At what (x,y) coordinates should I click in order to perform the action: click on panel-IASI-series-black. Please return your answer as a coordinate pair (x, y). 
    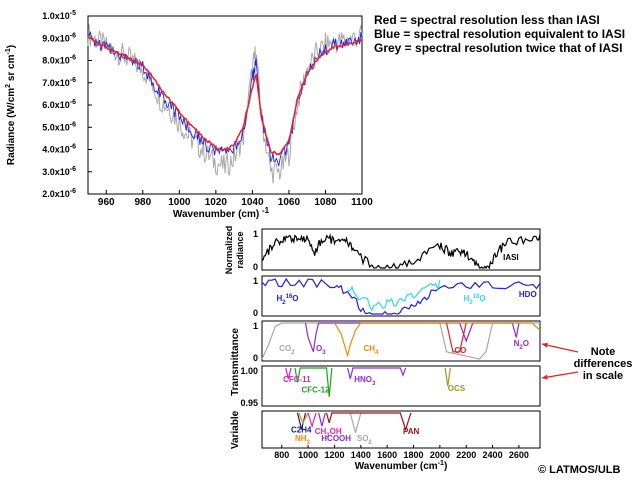
    Looking at the image, I should click on (401, 251).